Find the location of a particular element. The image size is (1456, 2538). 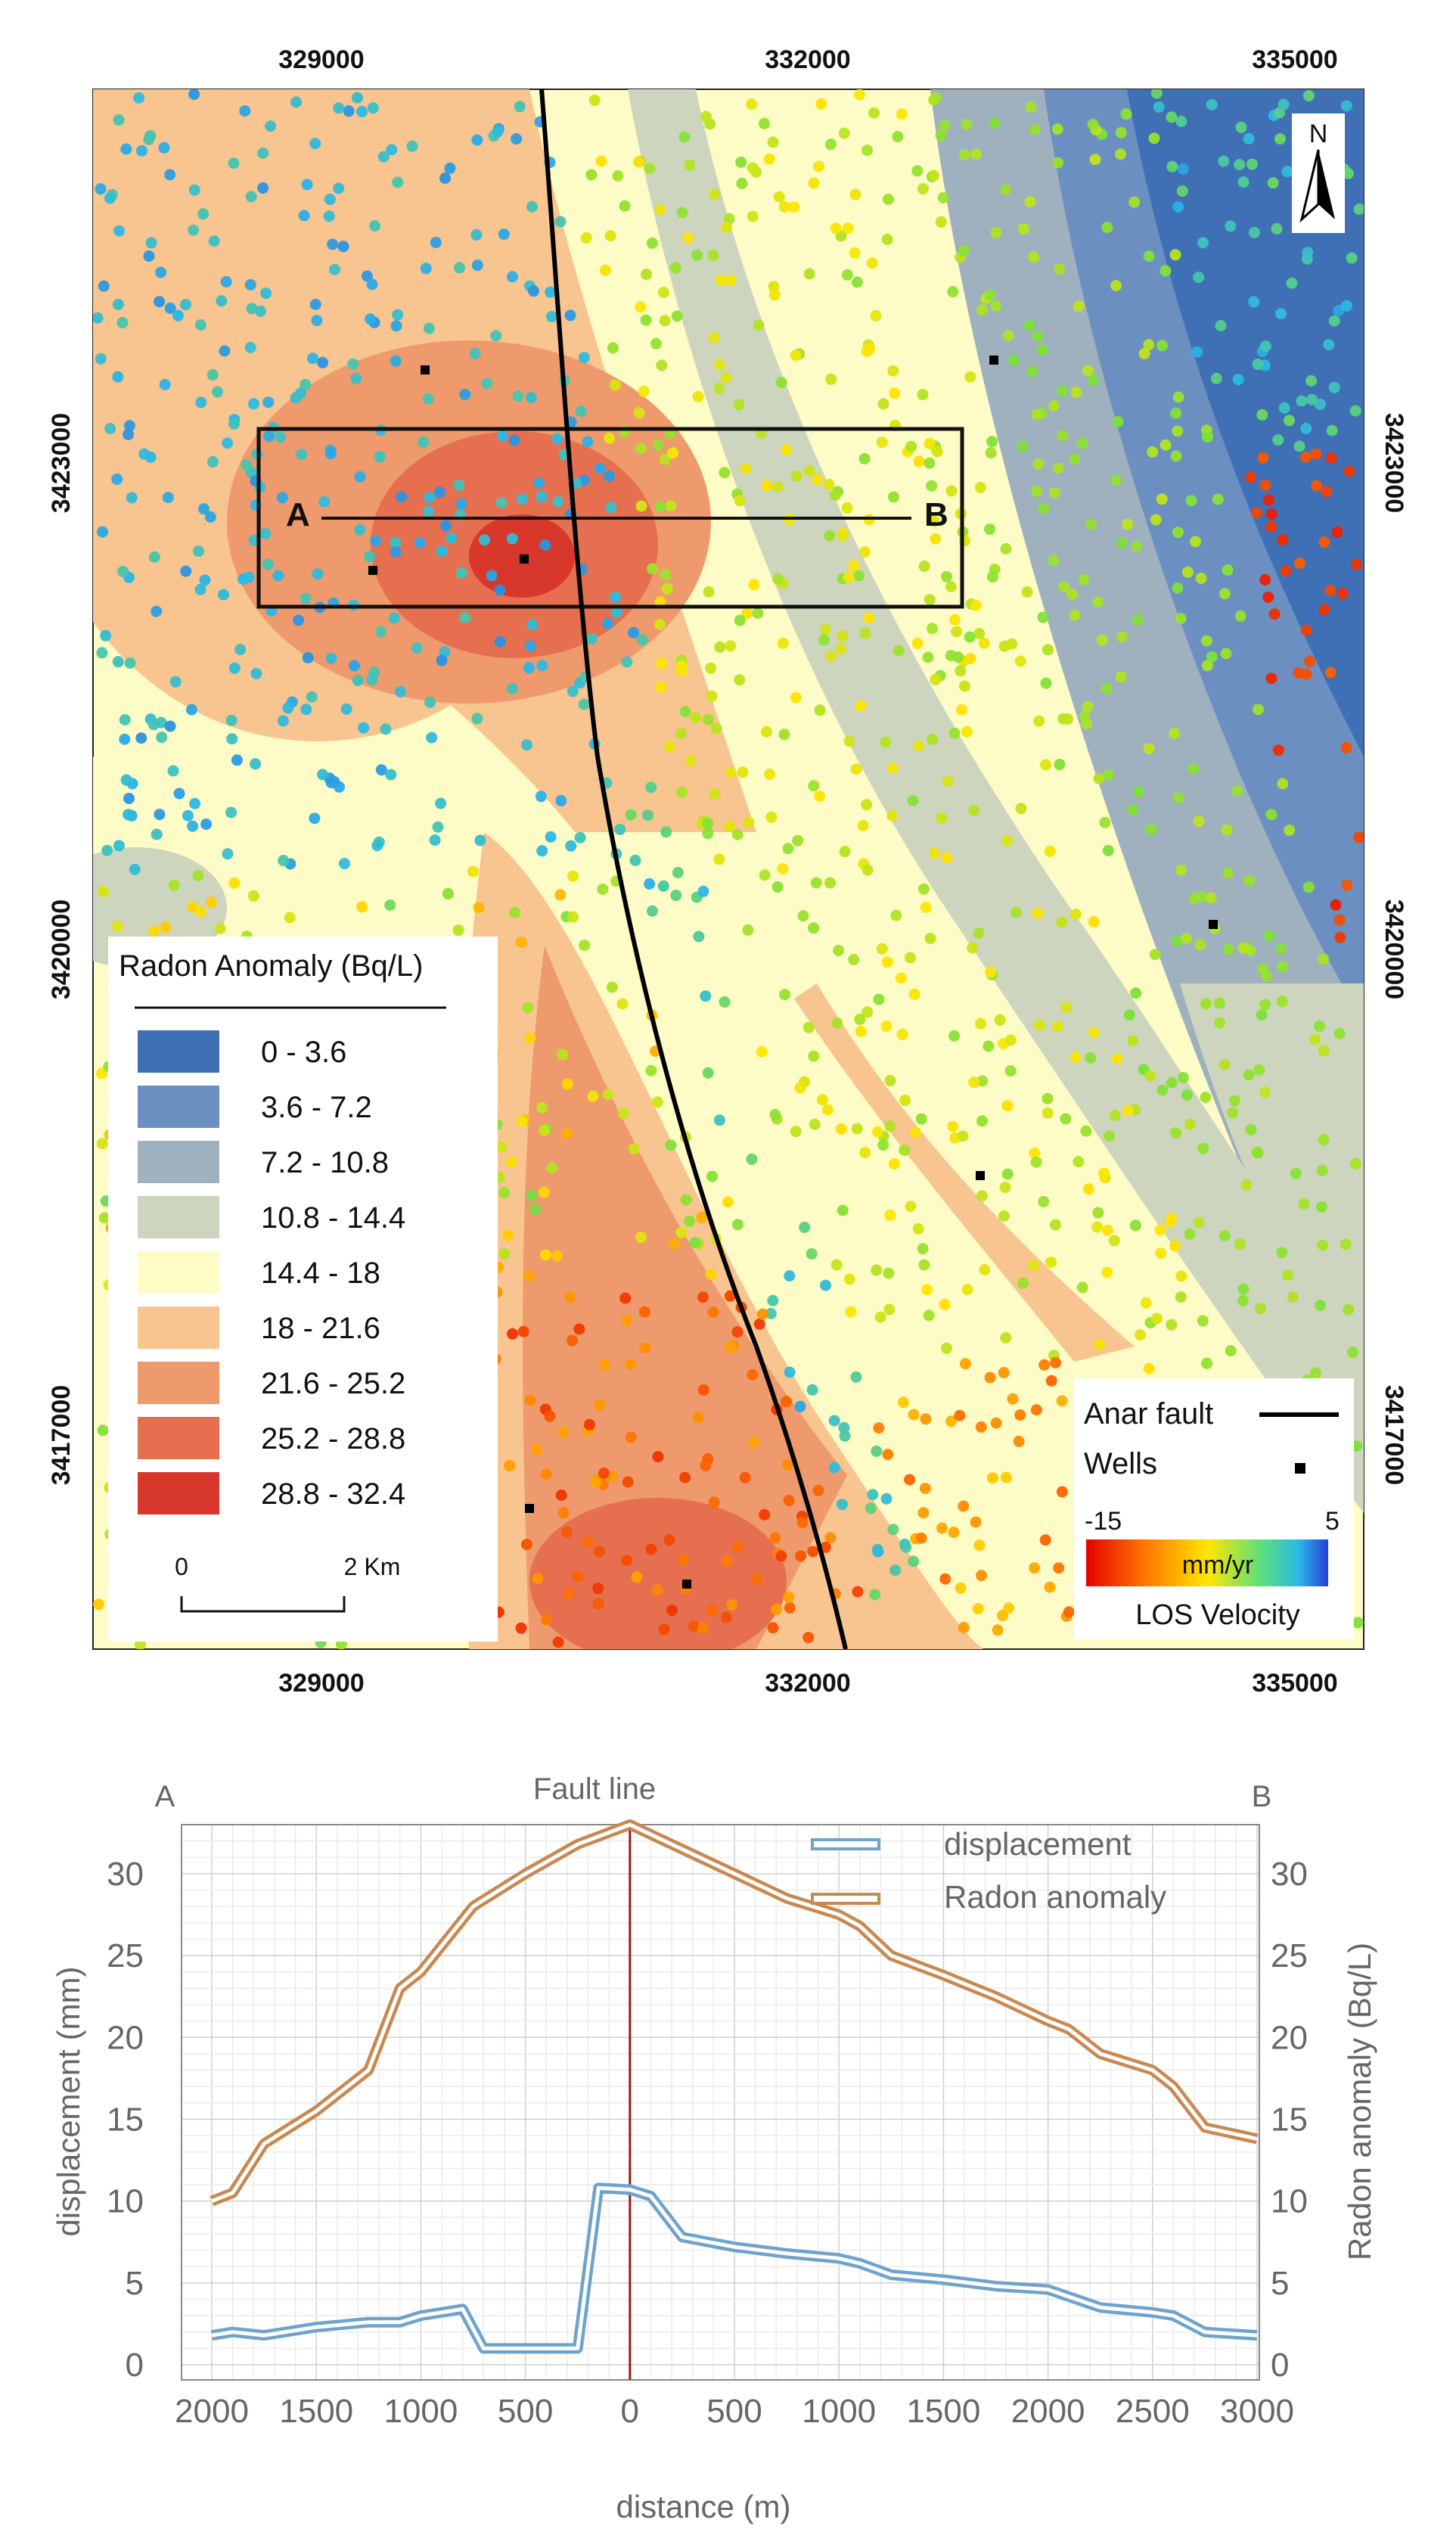

radon-class-label: 10.8 - 14.4 is located at coordinates (333, 1218).